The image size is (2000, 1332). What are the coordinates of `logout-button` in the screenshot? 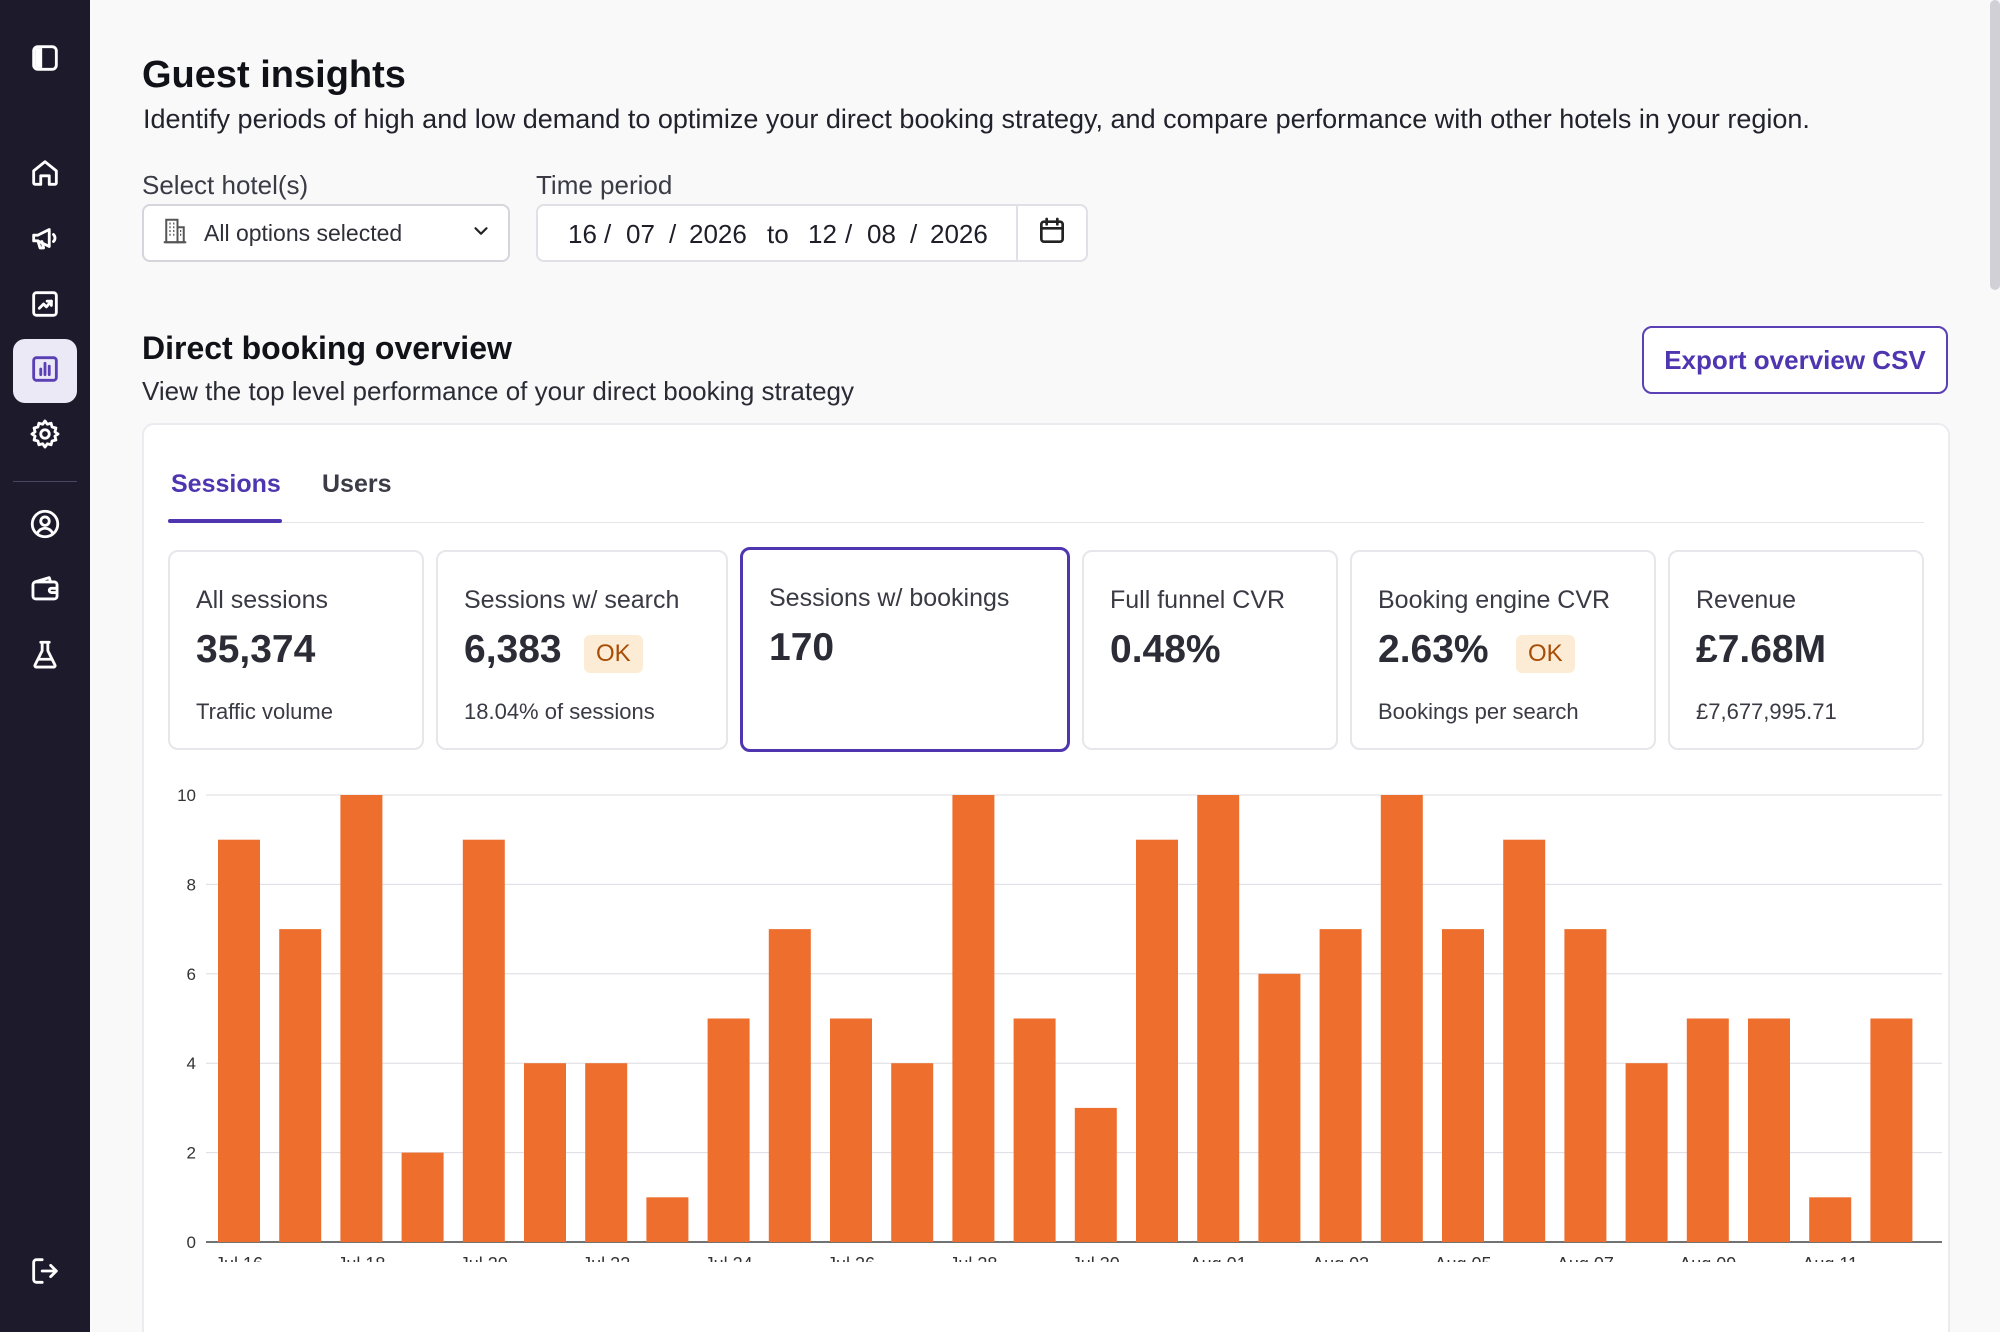 It's located at (45, 1273).